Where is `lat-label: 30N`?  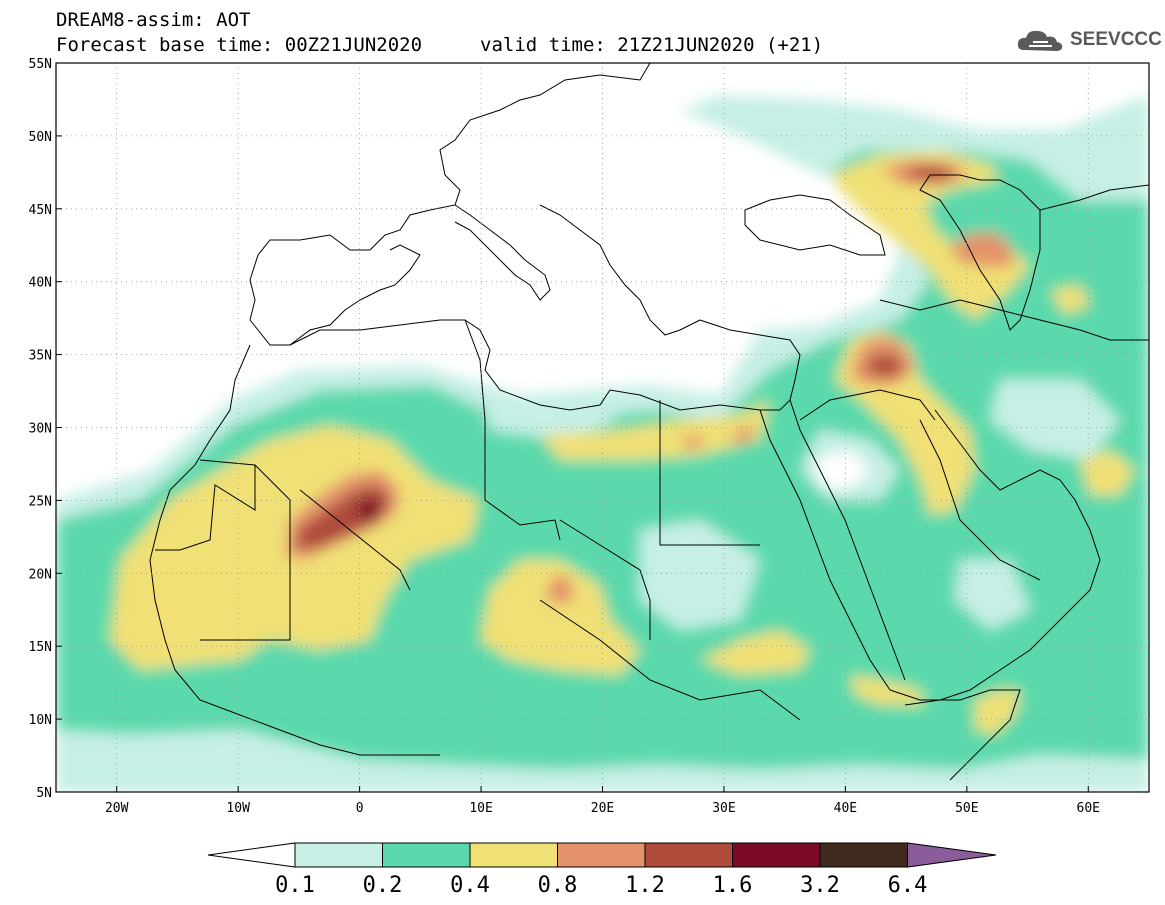 lat-label: 30N is located at coordinates (40, 429).